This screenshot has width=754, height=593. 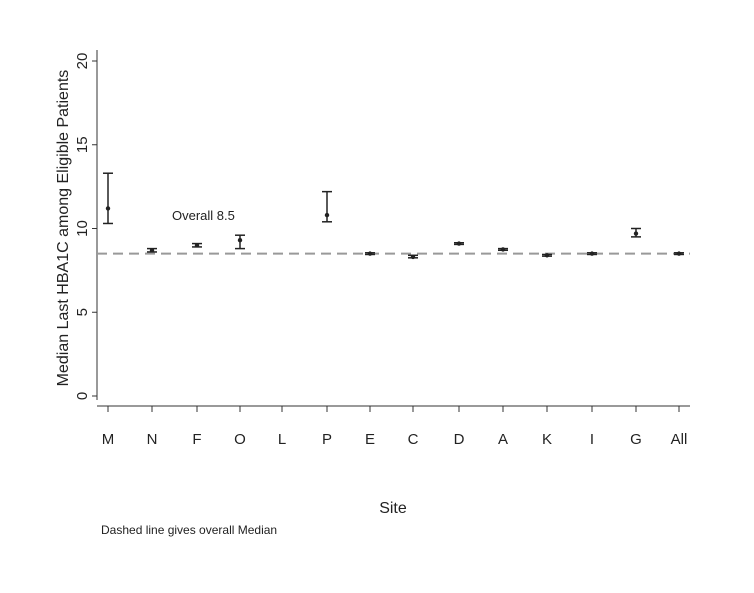 What do you see at coordinates (203, 215) in the screenshot?
I see `overall-median-annotation: Overall 8.5` at bounding box center [203, 215].